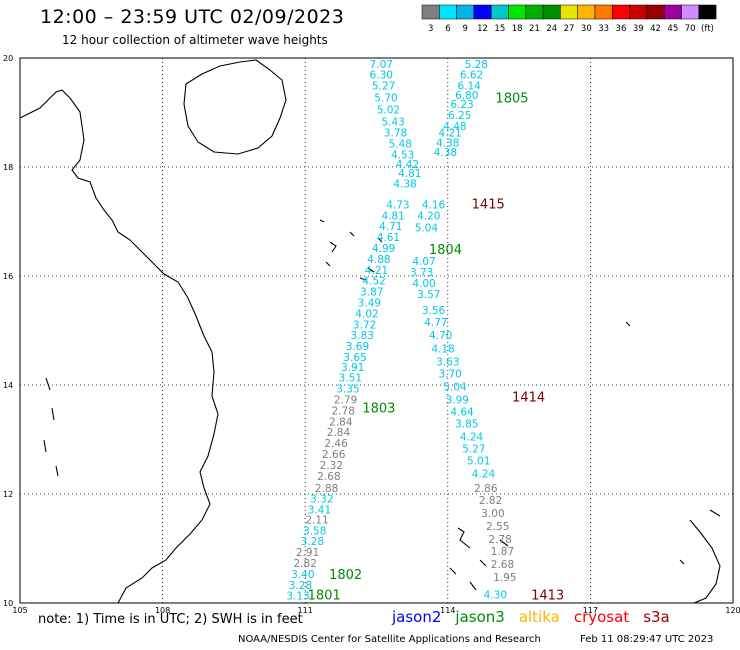 Image resolution: width=740 pixels, height=650 pixels. What do you see at coordinates (388, 238) in the screenshot?
I see `wave-height-label: 4.61` at bounding box center [388, 238].